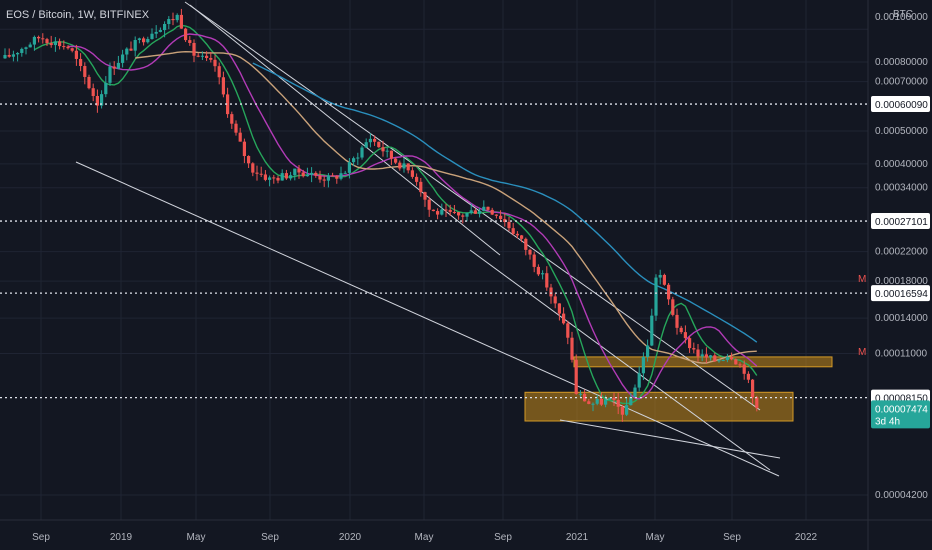  Describe the element at coordinates (901, 82) in the screenshot. I see `price-tick-label: 0.00070000` at that location.